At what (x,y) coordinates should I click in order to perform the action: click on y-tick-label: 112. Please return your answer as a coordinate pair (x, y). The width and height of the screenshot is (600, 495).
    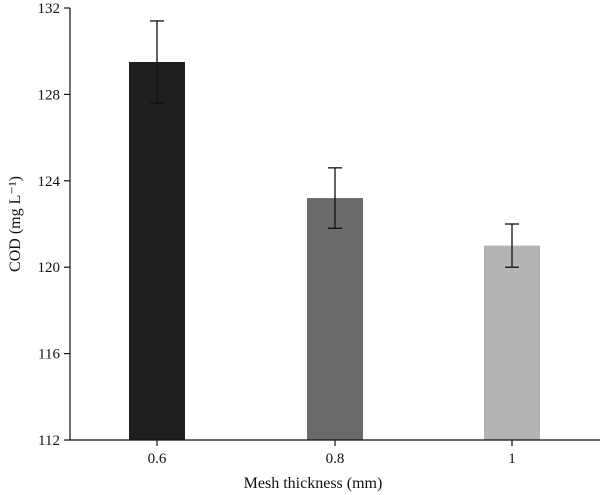
    Looking at the image, I should click on (49, 441).